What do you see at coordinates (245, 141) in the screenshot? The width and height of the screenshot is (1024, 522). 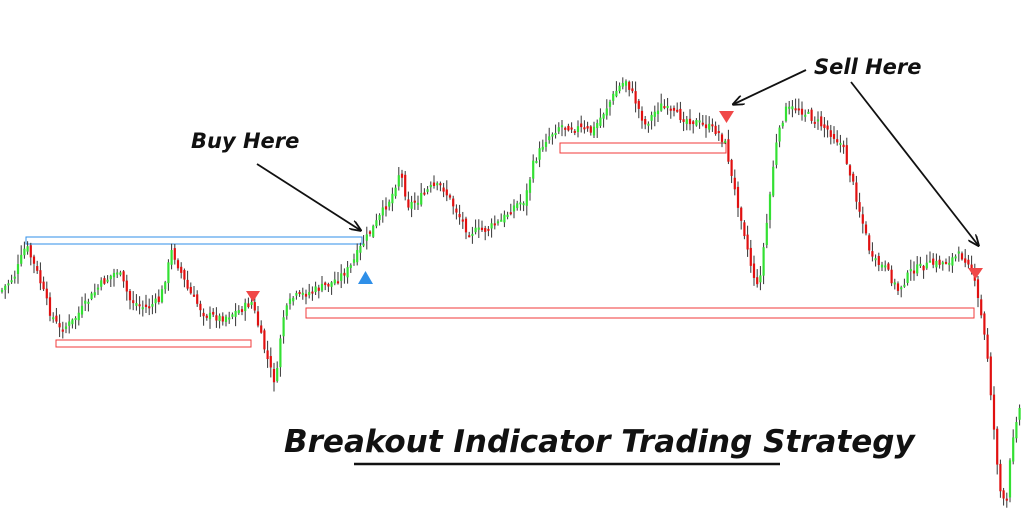 I see `buy-here-label: Buy Here` at bounding box center [245, 141].